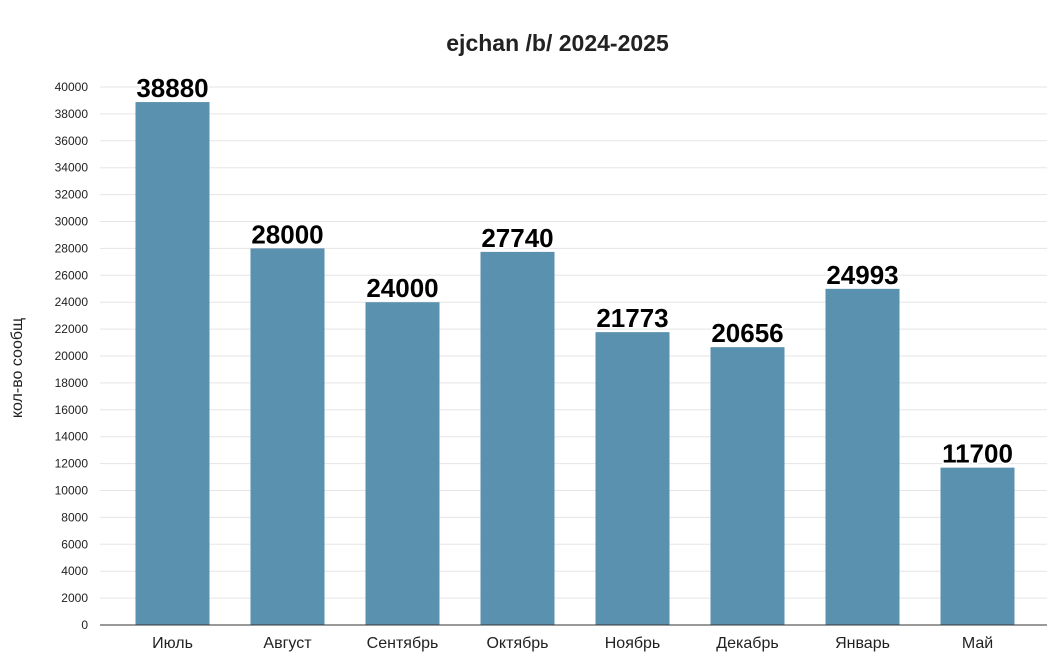  What do you see at coordinates (747, 333) in the screenshot?
I see `data-label: 20656` at bounding box center [747, 333].